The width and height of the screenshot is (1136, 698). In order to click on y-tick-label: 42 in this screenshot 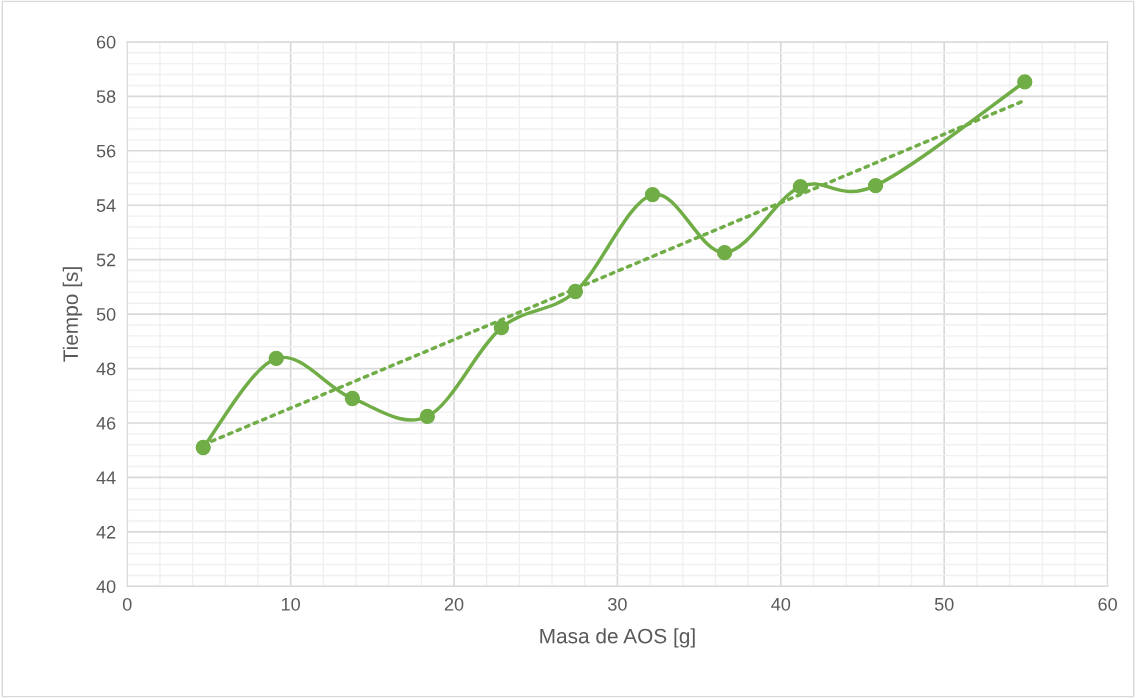, I will do `click(106, 532)`.